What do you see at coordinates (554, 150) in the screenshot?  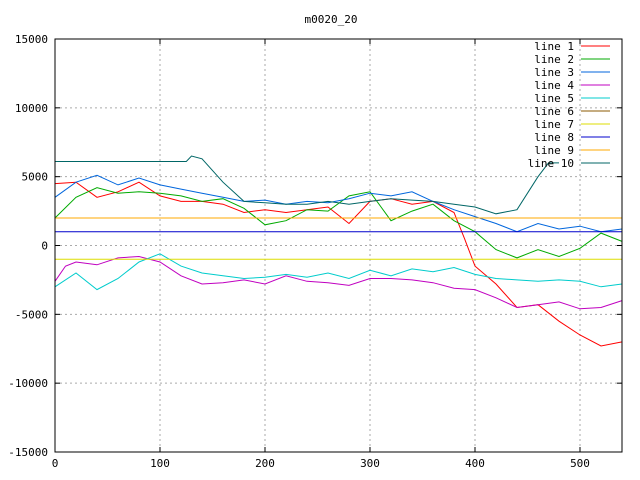 I see `legend-label: line 9` at bounding box center [554, 150].